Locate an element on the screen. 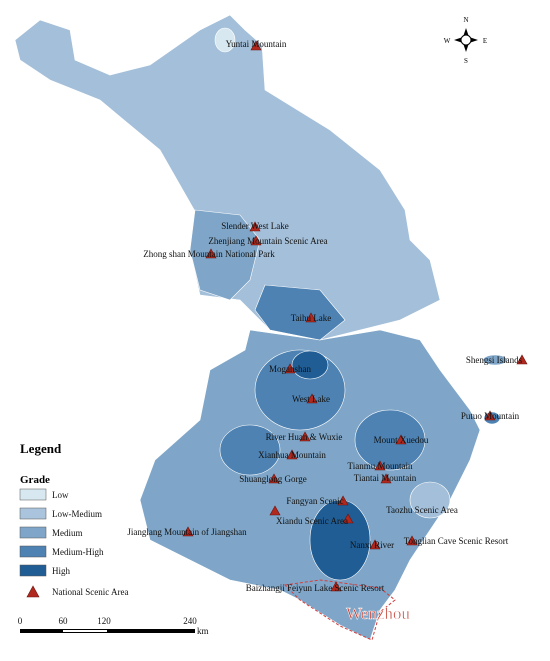 The width and height of the screenshot is (550, 661). compass-n: N is located at coordinates (465, 20).